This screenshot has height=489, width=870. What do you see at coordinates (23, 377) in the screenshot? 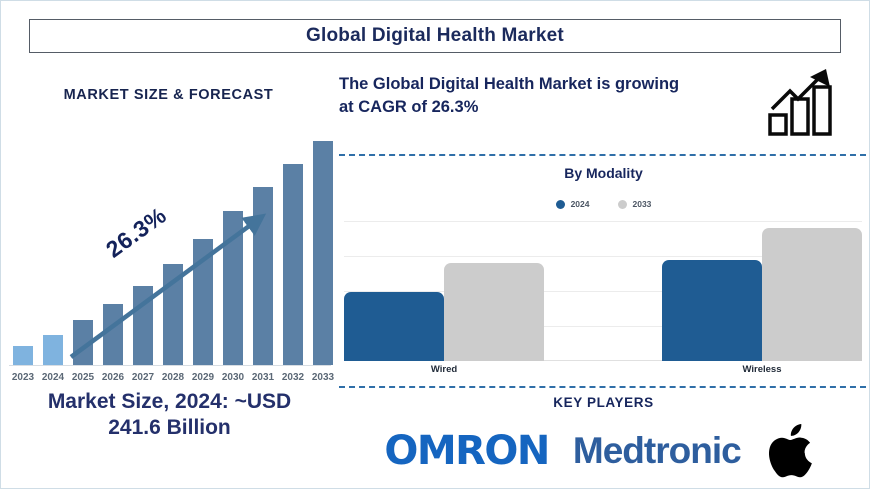
I see `forecast-year-label: 2023` at bounding box center [23, 377].